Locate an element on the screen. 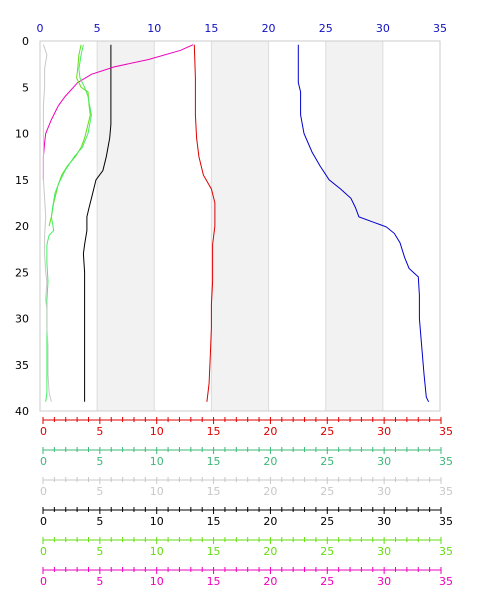 This screenshot has width=480, height=600. top-tick-label: 15 is located at coordinates (211, 28).